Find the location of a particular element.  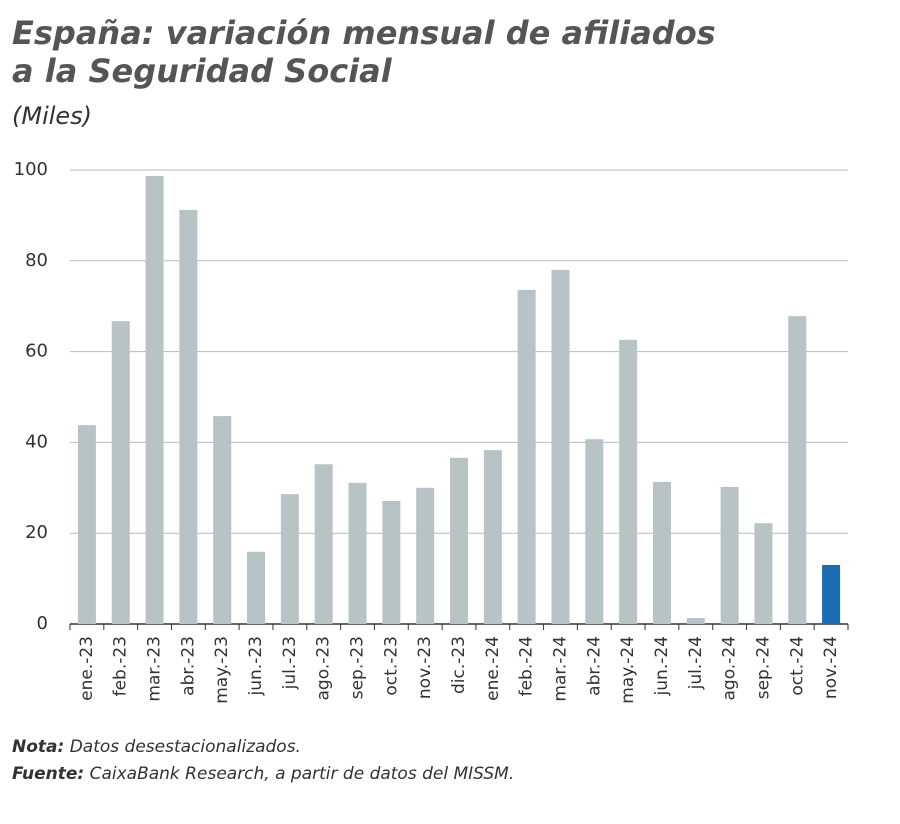

chart-title: España: variación mensual de afiliados is located at coordinates (364, 33).